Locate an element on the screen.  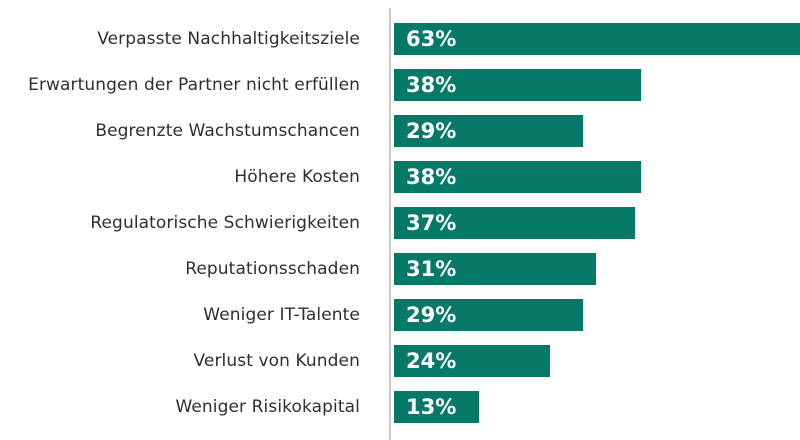
category-label: Begrenzte Wachstumschancen is located at coordinates (227, 131).